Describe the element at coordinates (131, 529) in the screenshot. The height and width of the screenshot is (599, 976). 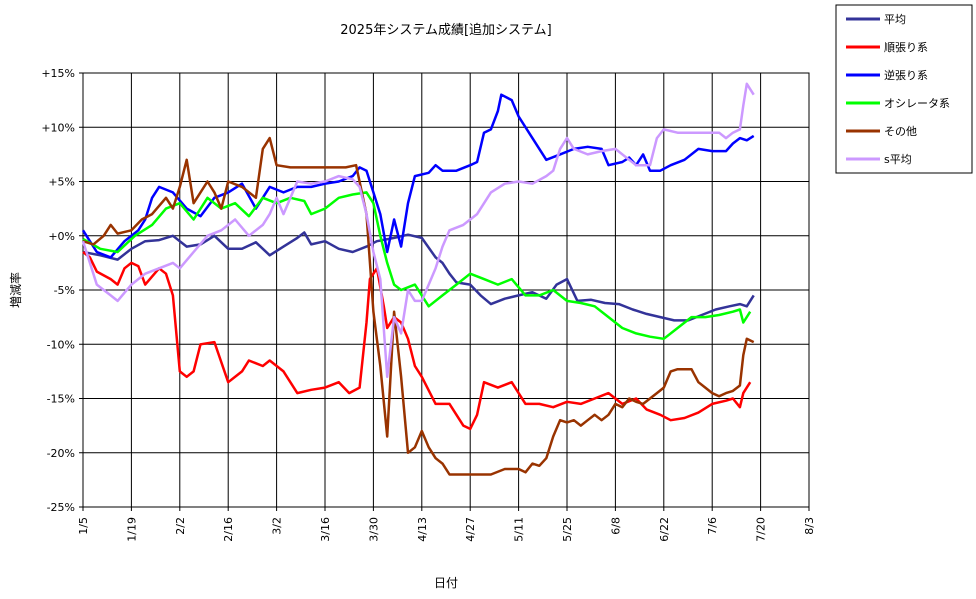
I see `x-tick-label: 1/19` at that location.